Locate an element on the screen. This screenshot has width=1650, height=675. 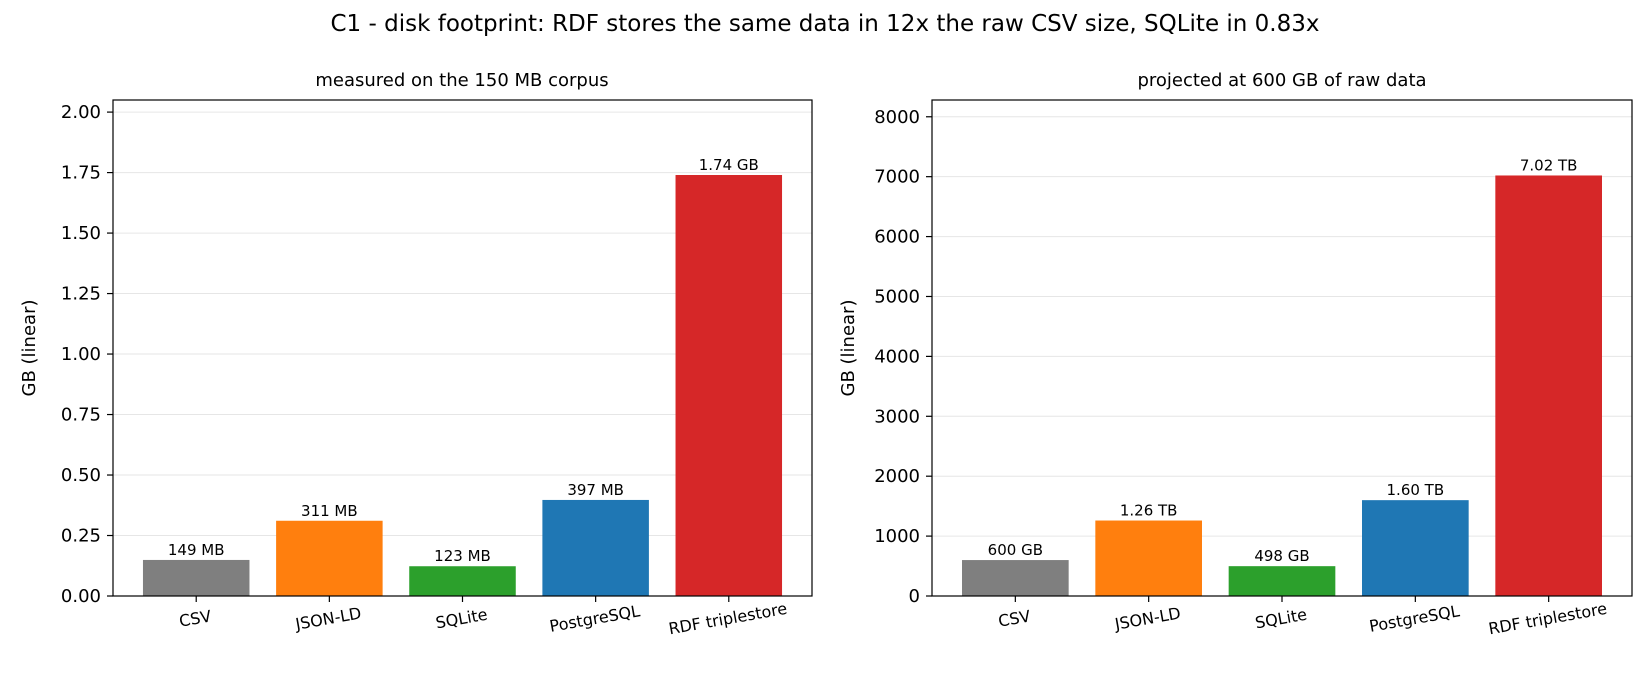
y-tick-label: 1.50 is located at coordinates (81, 233).